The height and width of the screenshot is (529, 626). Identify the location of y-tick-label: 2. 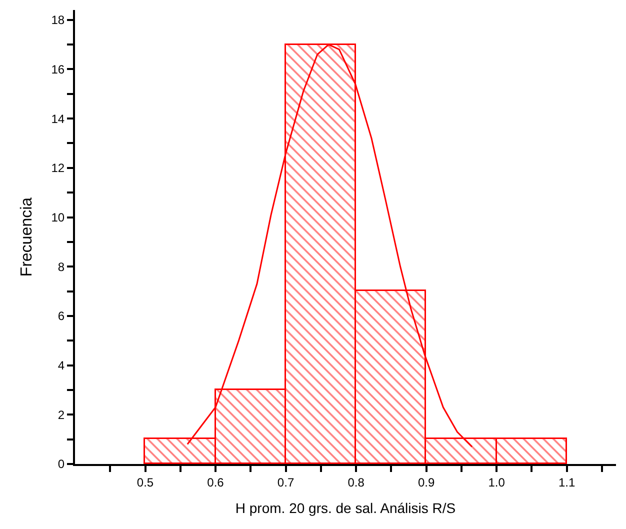
(61, 415).